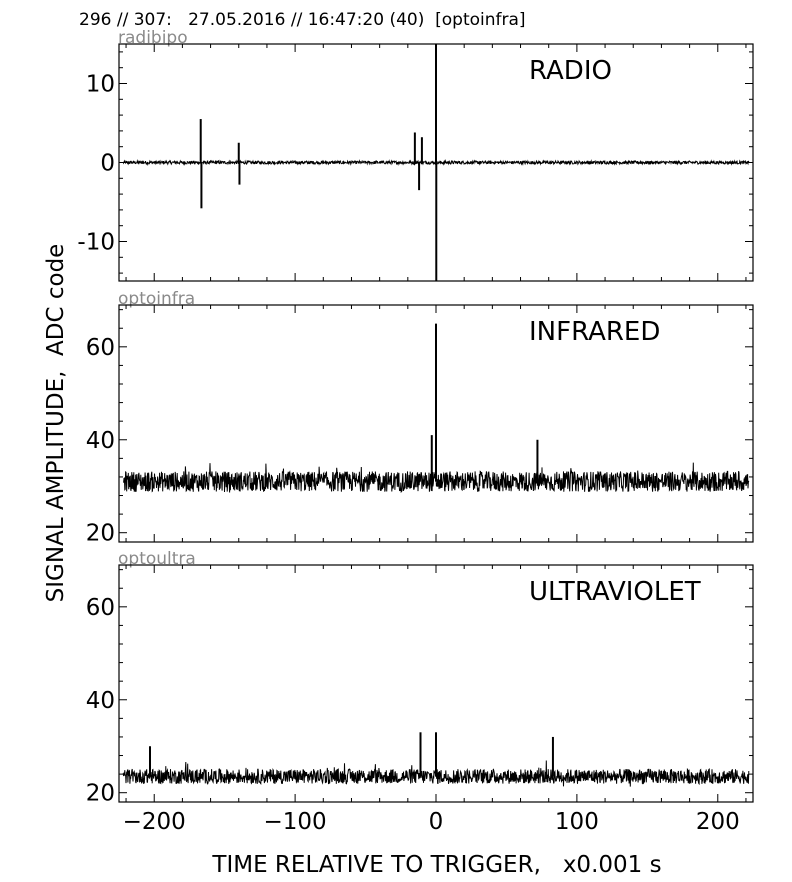 The width and height of the screenshot is (792, 882). What do you see at coordinates (56, 423) in the screenshot?
I see `y-axis-label: SIGNAL AMPLITUDE, ADC code` at bounding box center [56, 423].